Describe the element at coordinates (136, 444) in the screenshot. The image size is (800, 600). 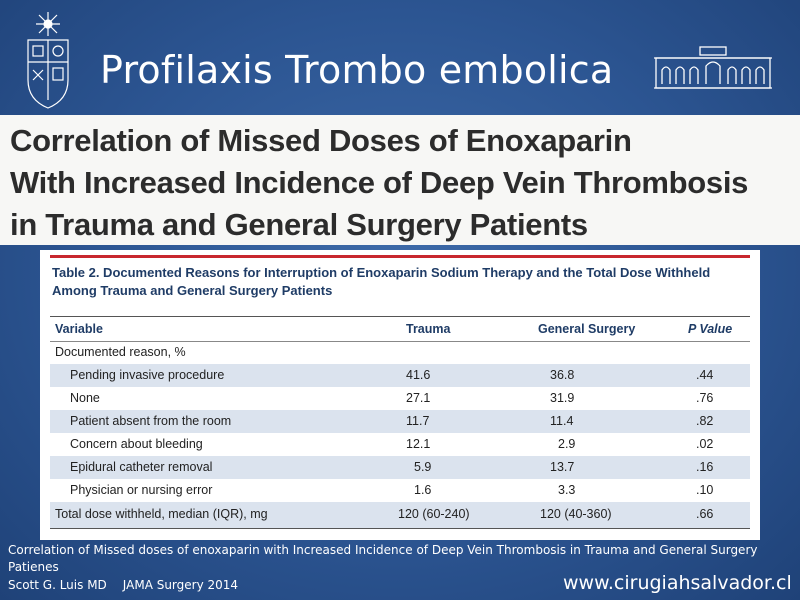
I see `row-variable: Concern about bleeding` at that location.